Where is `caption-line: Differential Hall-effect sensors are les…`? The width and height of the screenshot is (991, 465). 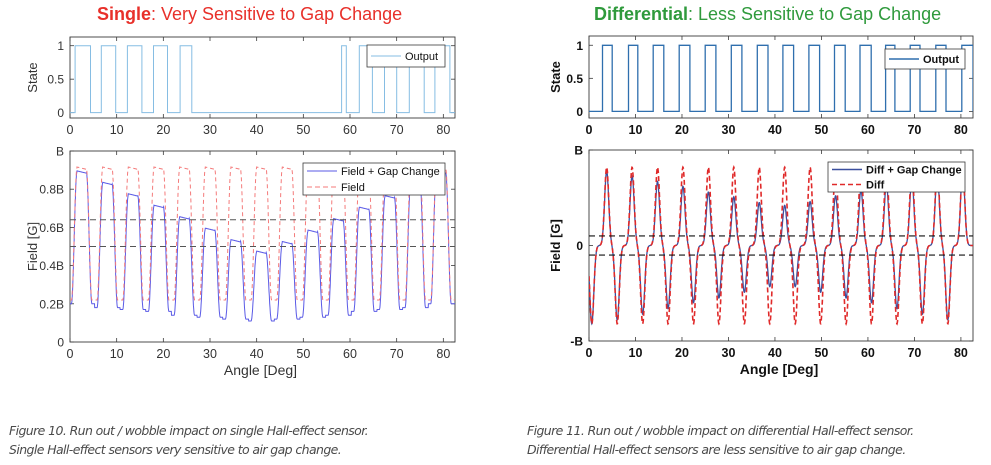 caption-line: Differential Hall-effect sensors are les… is located at coordinates (716, 449).